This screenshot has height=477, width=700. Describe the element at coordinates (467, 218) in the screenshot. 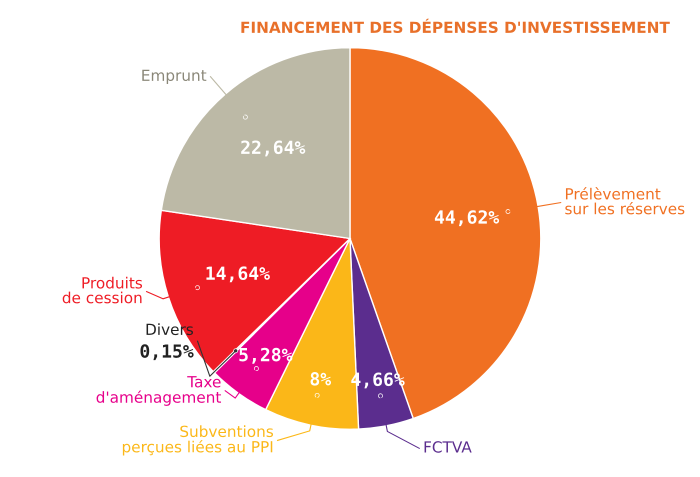

I see `data-label: 44,62%` at that location.